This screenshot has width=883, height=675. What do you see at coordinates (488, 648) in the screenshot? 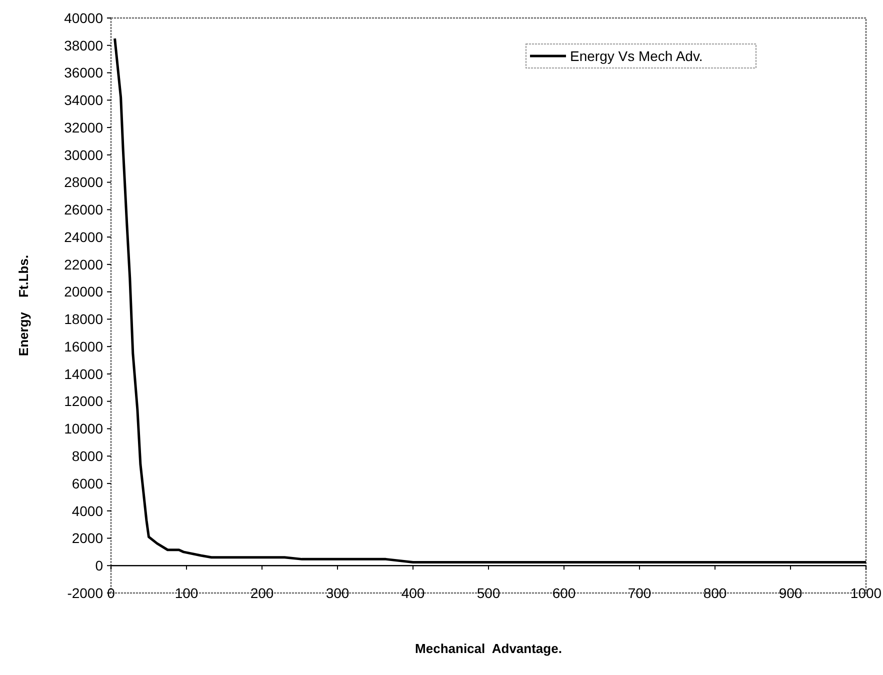
I see `x-axis-title: Mechanical Advantage.` at bounding box center [488, 648].